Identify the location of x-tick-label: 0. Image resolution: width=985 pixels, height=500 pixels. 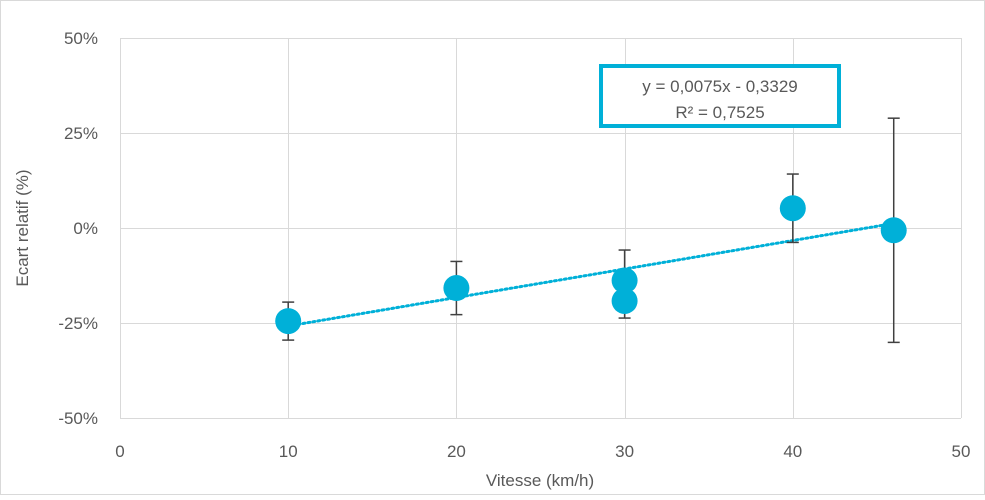
(119, 451).